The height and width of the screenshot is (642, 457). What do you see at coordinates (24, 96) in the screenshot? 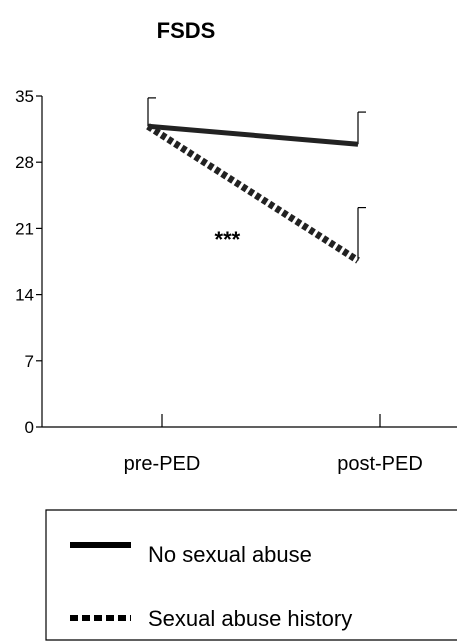
I see `y-tick-label: 35` at bounding box center [24, 96].